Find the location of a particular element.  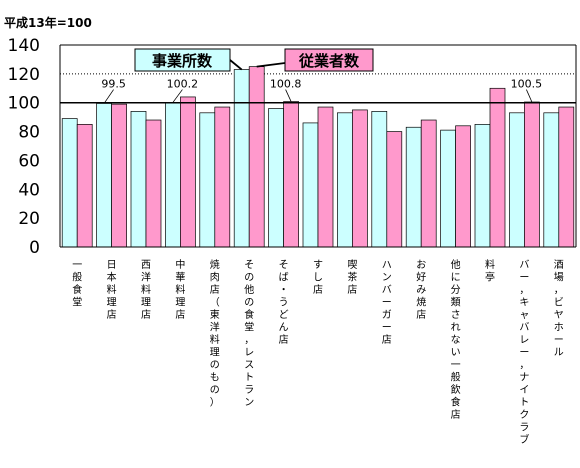

category-label: 日本料理店 is located at coordinates (112, 290).